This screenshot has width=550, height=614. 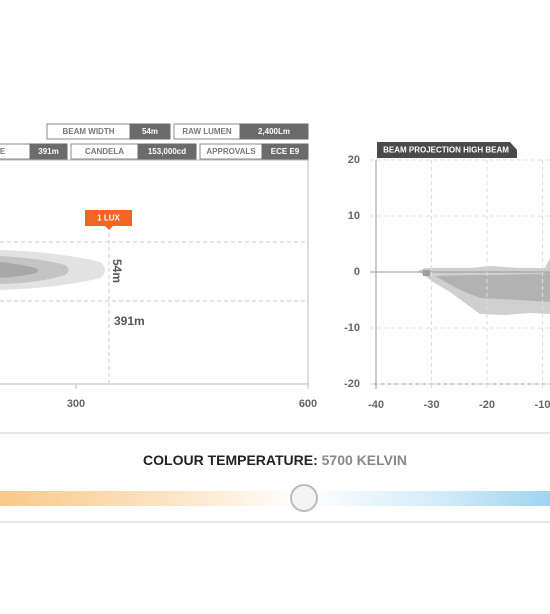 What do you see at coordinates (207, 131) in the screenshot?
I see `spec-label: RAW LUMEN` at bounding box center [207, 131].